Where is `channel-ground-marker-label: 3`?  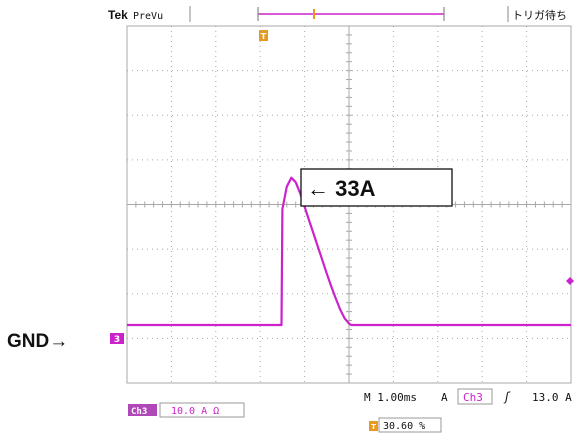 channel-ground-marker-label: 3 is located at coordinates (117, 340).